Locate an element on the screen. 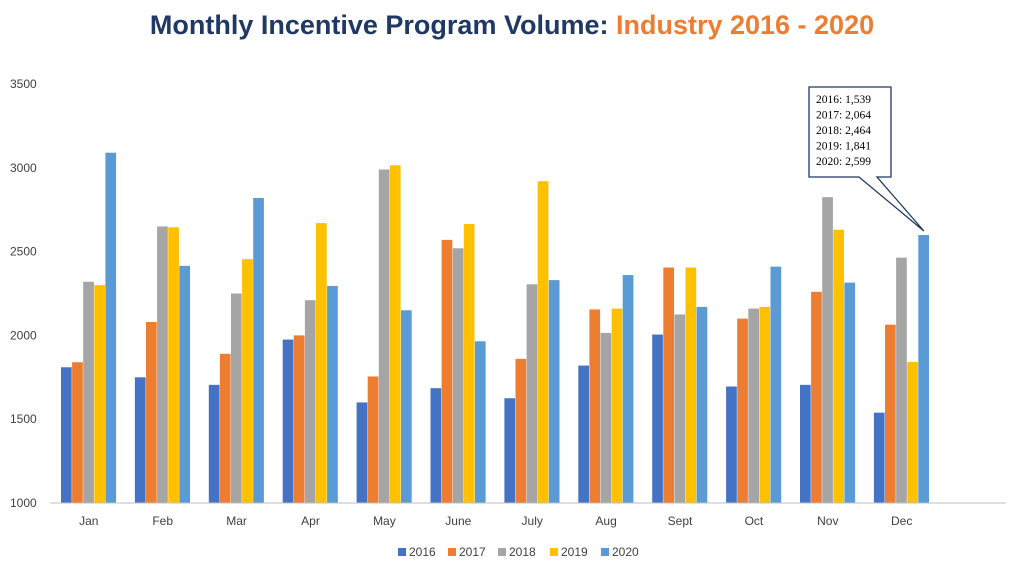 This screenshot has height=577, width=1024. bar-2016-June is located at coordinates (436, 445).